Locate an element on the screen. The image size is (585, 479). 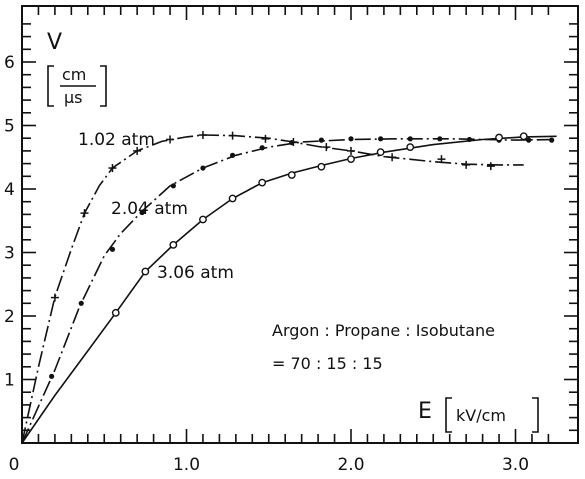
x-axis-unit: kV/cm is located at coordinates (492, 415).